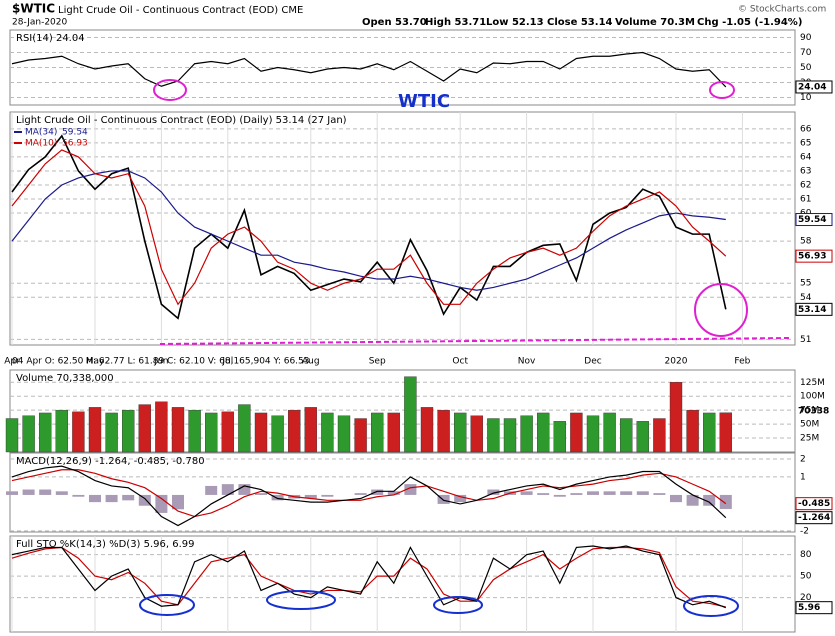  What do you see at coordinates (592, 362) in the screenshot?
I see `x-tick-label: Dec` at bounding box center [592, 362].